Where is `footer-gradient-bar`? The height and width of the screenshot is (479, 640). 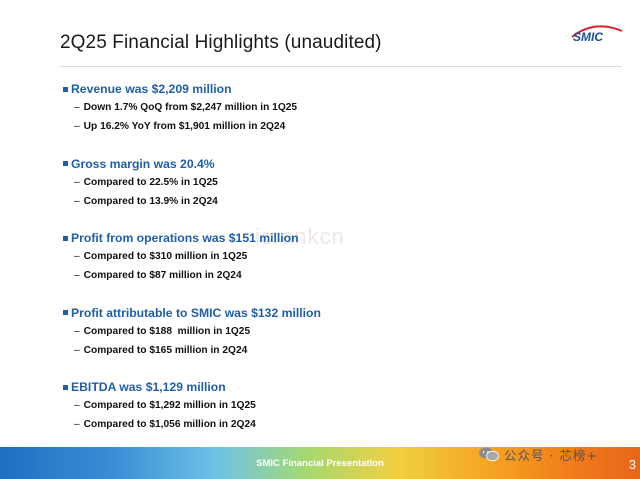
footer-gradient-bar is located at coordinates (320, 463).